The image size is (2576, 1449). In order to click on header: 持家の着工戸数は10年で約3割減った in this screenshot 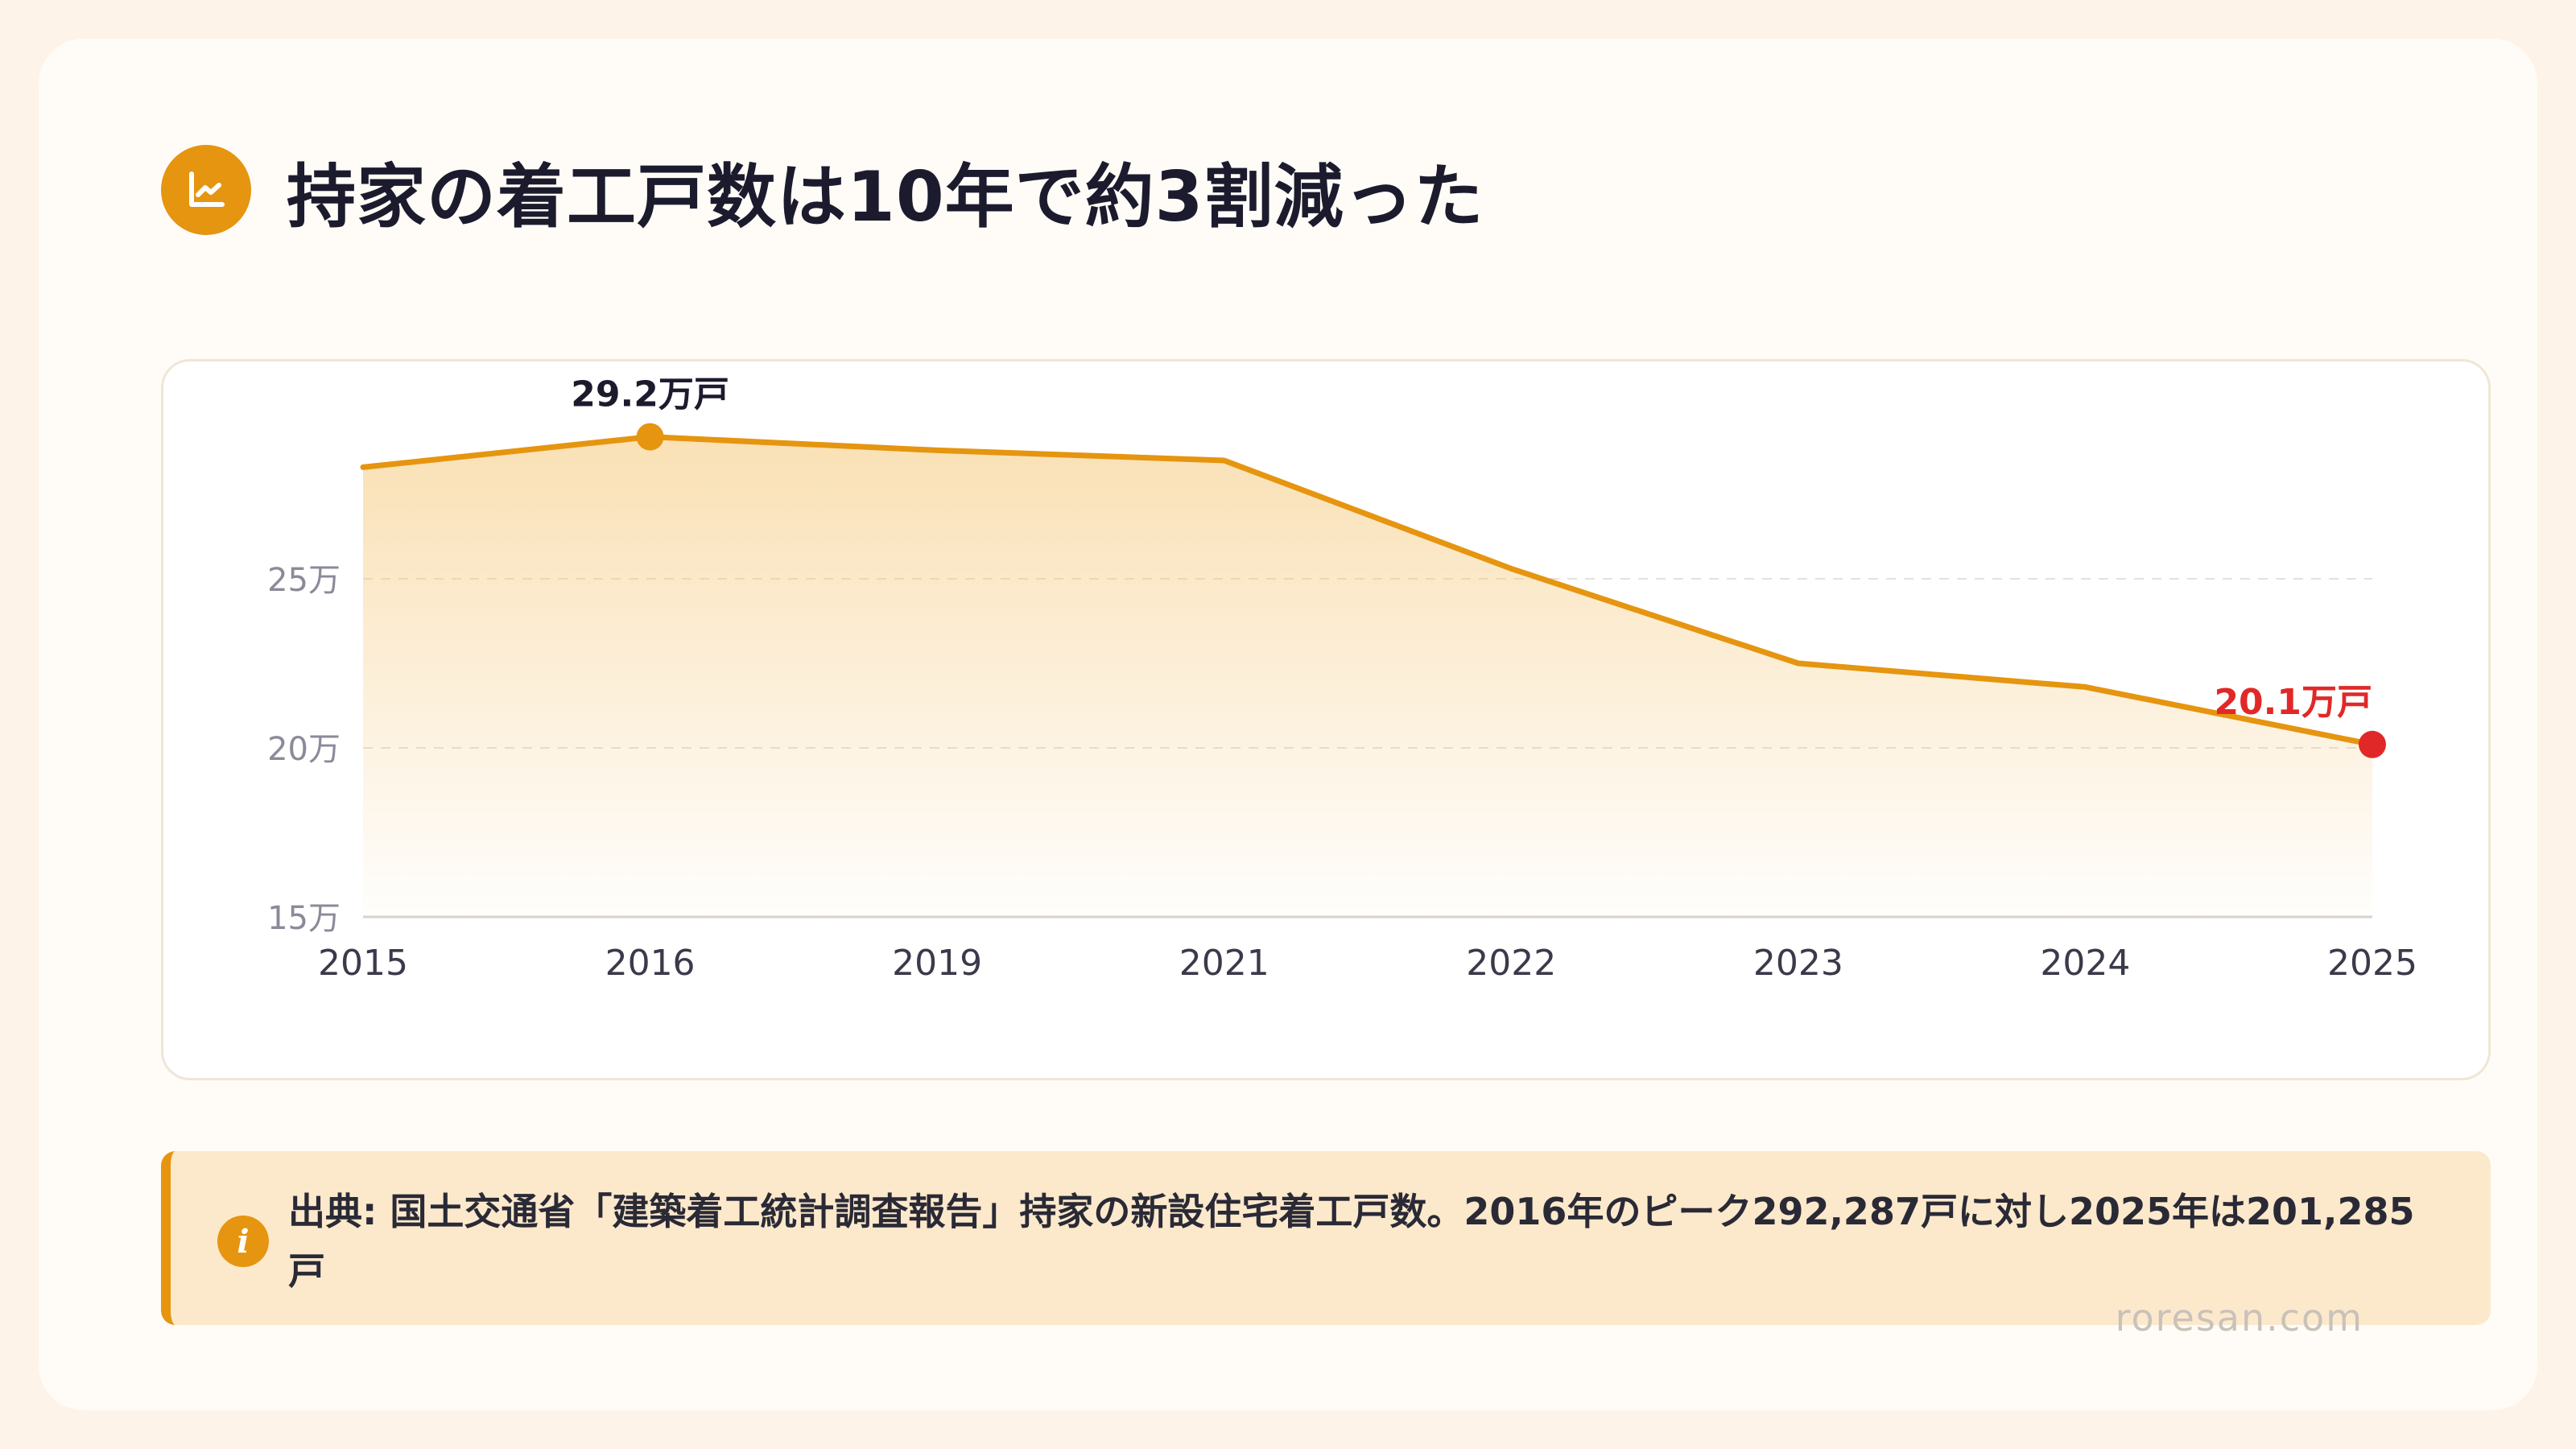, I will do `click(822, 191)`.